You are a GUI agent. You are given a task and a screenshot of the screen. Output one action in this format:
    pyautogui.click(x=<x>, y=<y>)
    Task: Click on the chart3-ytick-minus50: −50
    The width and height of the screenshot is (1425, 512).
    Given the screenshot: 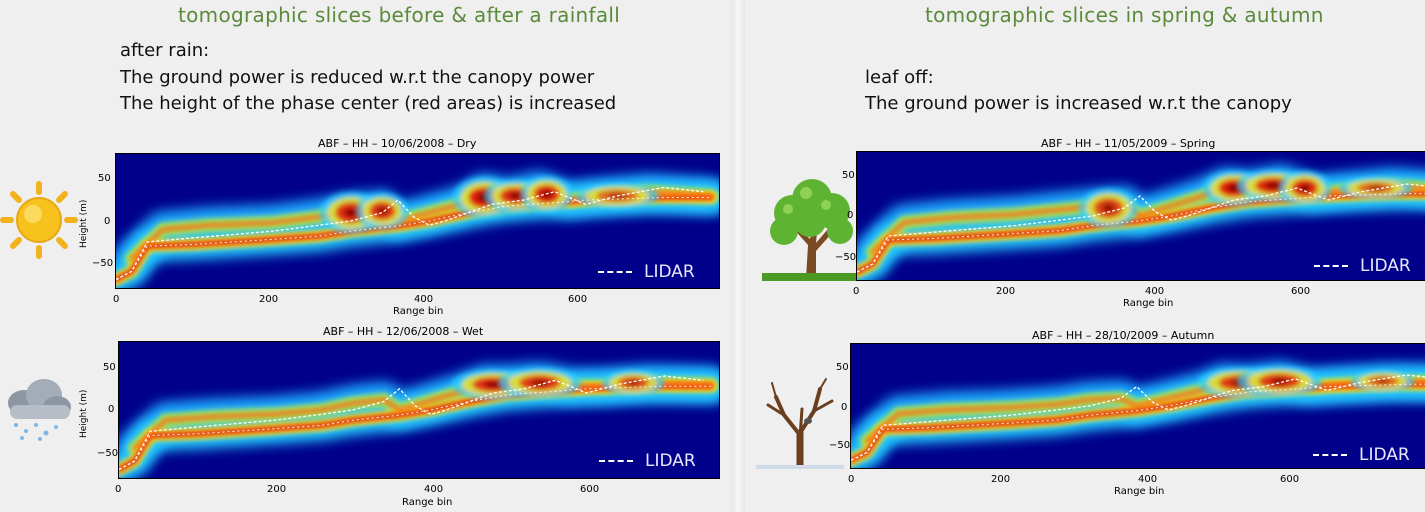 What is the action you would take?
    pyautogui.click(x=846, y=257)
    